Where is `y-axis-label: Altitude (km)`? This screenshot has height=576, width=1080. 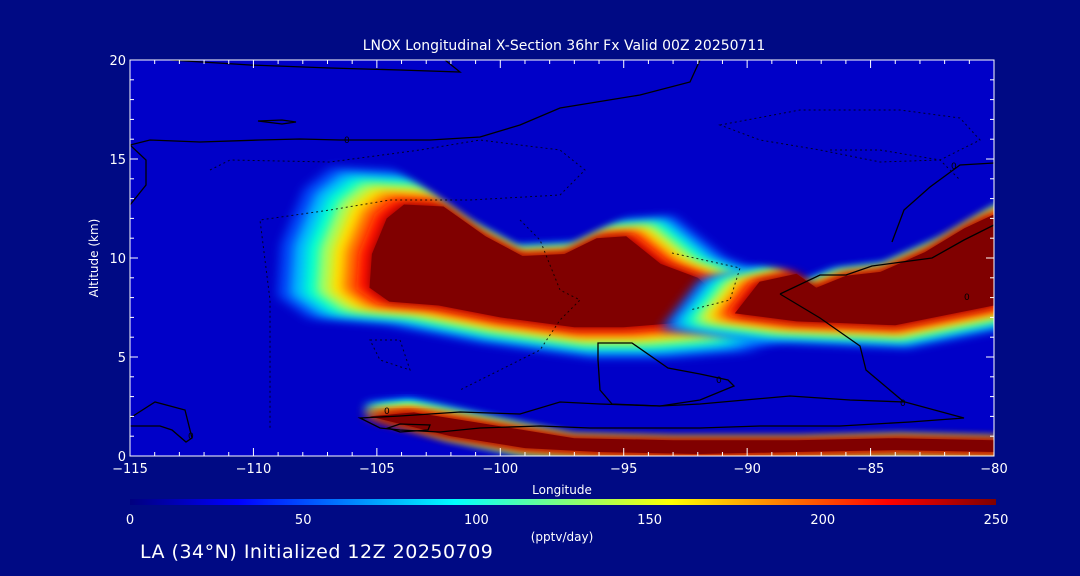 y-axis-label: Altitude (km) is located at coordinates (94, 258).